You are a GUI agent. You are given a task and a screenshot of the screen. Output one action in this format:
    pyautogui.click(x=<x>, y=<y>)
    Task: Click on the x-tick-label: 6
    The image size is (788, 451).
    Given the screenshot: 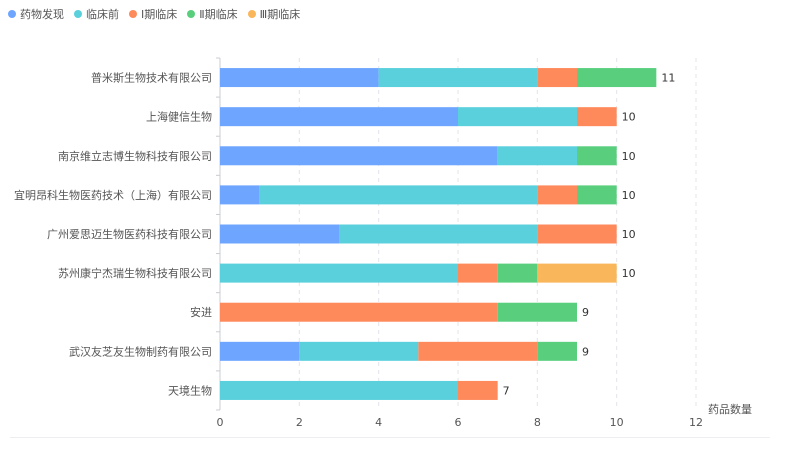 What is the action you would take?
    pyautogui.click(x=458, y=422)
    